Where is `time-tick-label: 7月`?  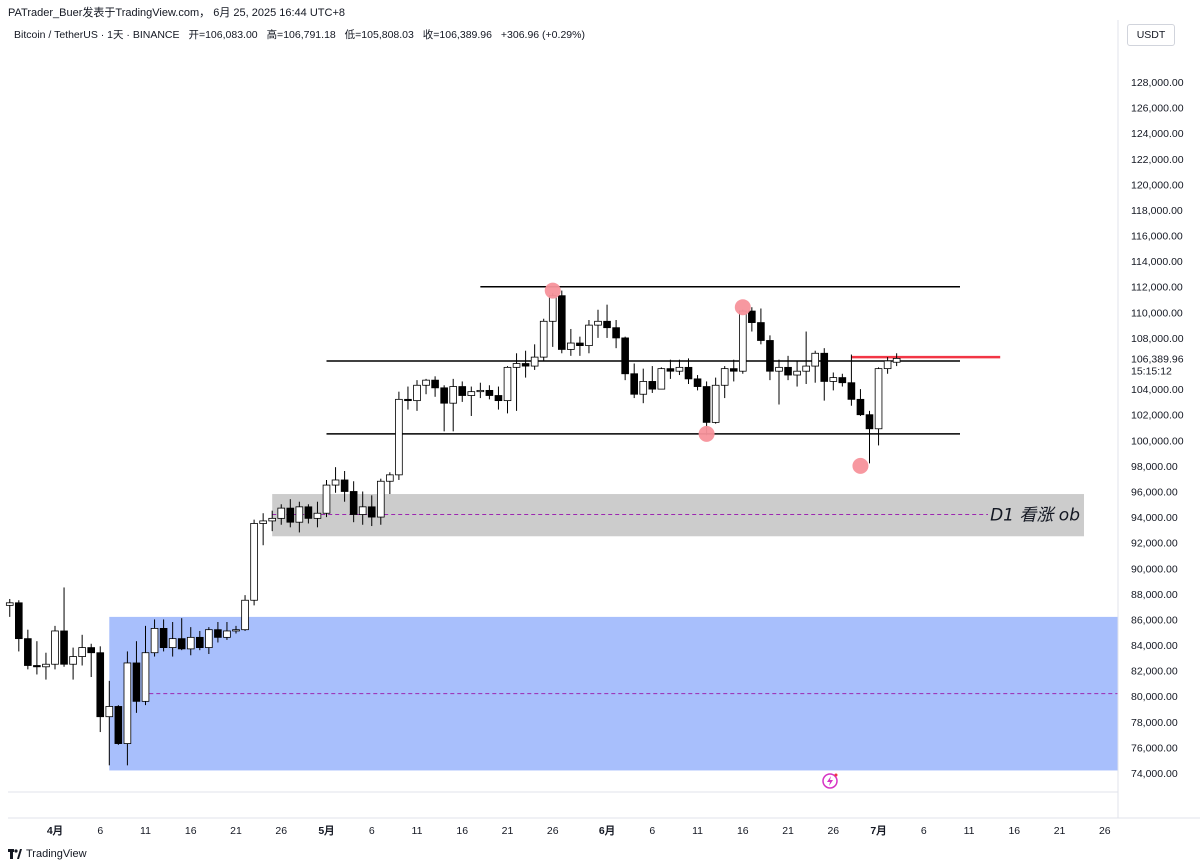 time-tick-label: 7月 is located at coordinates (878, 831).